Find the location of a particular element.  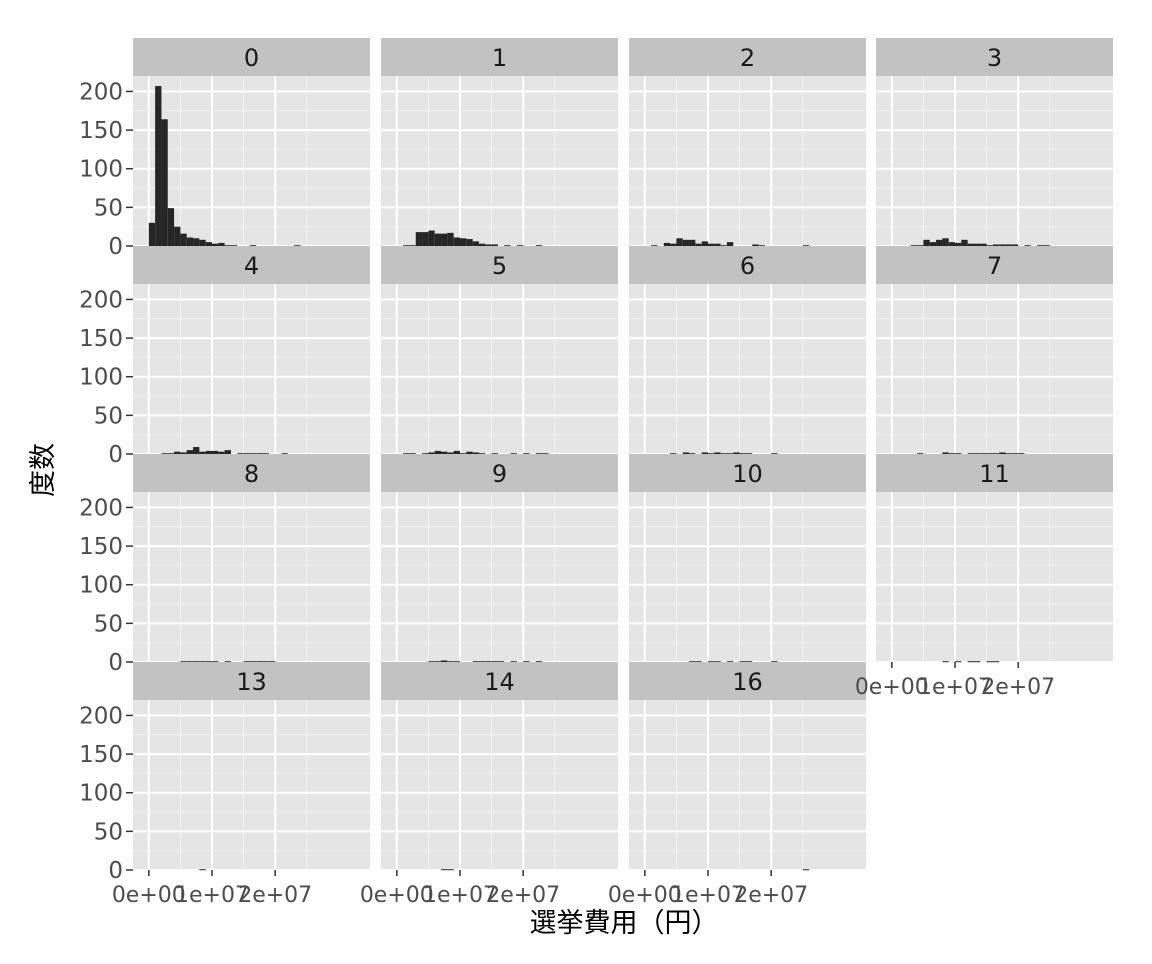

facet-panel-3: 3 is located at coordinates (994, 142).